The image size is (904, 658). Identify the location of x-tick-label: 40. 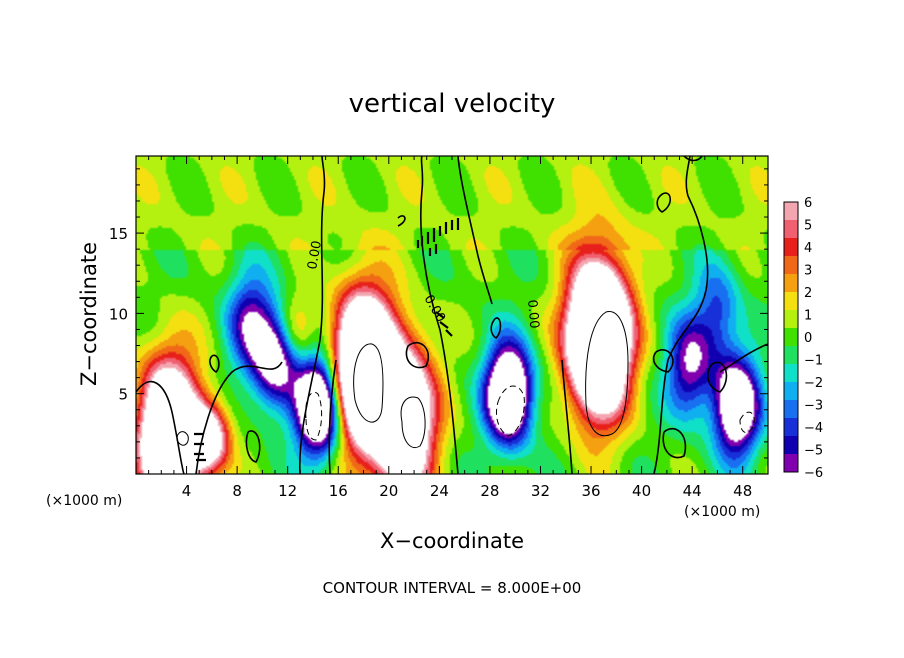
(641, 491).